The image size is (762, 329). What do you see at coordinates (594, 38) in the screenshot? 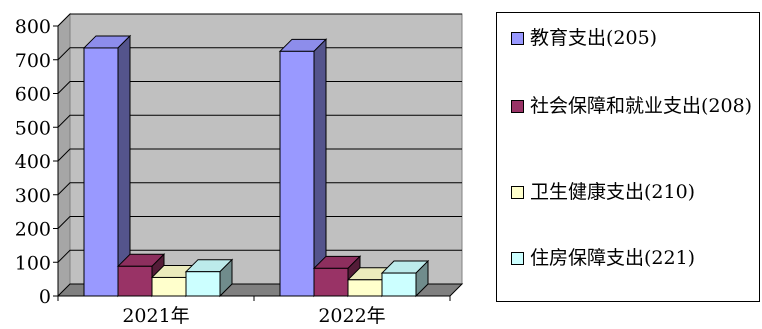
I see `legend-label-education: 教育支出(205)` at bounding box center [594, 38].